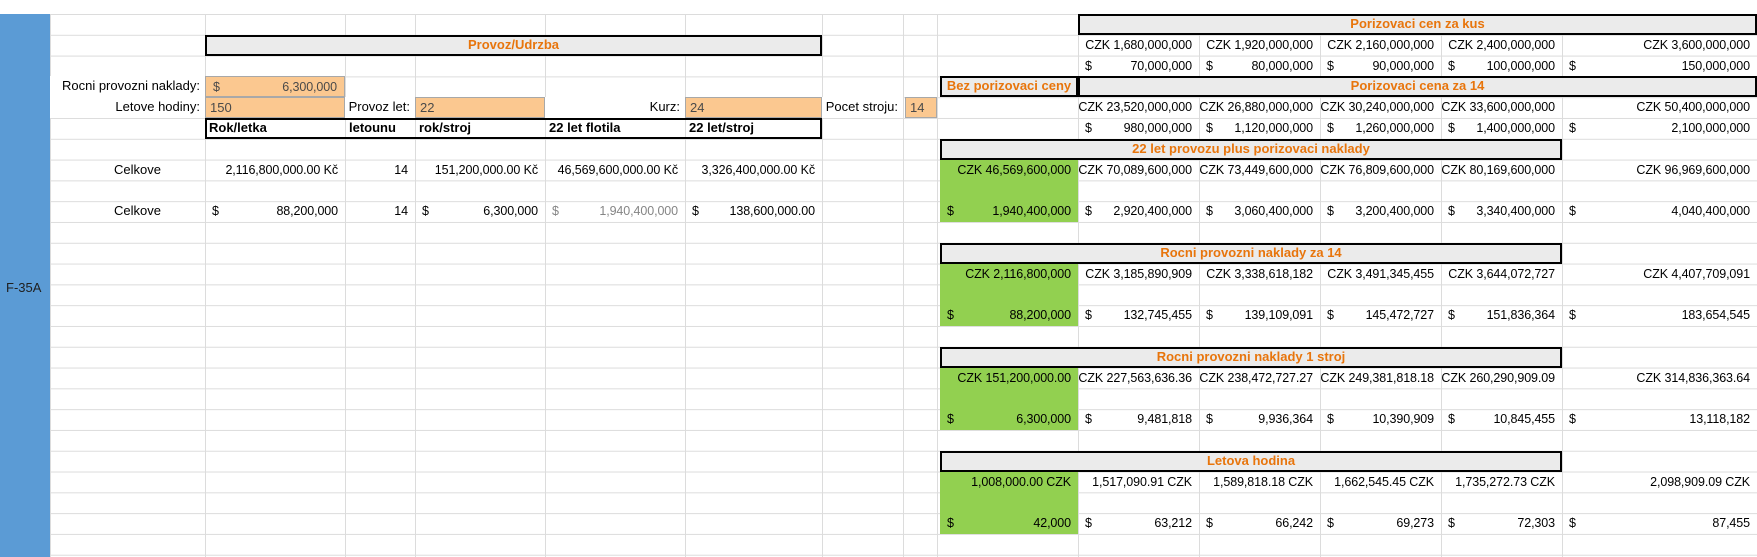 The height and width of the screenshot is (557, 1757). What do you see at coordinates (1498, 377) in the screenshot?
I see `czk-value-cell: CZK 260,290,909.09` at bounding box center [1498, 377].